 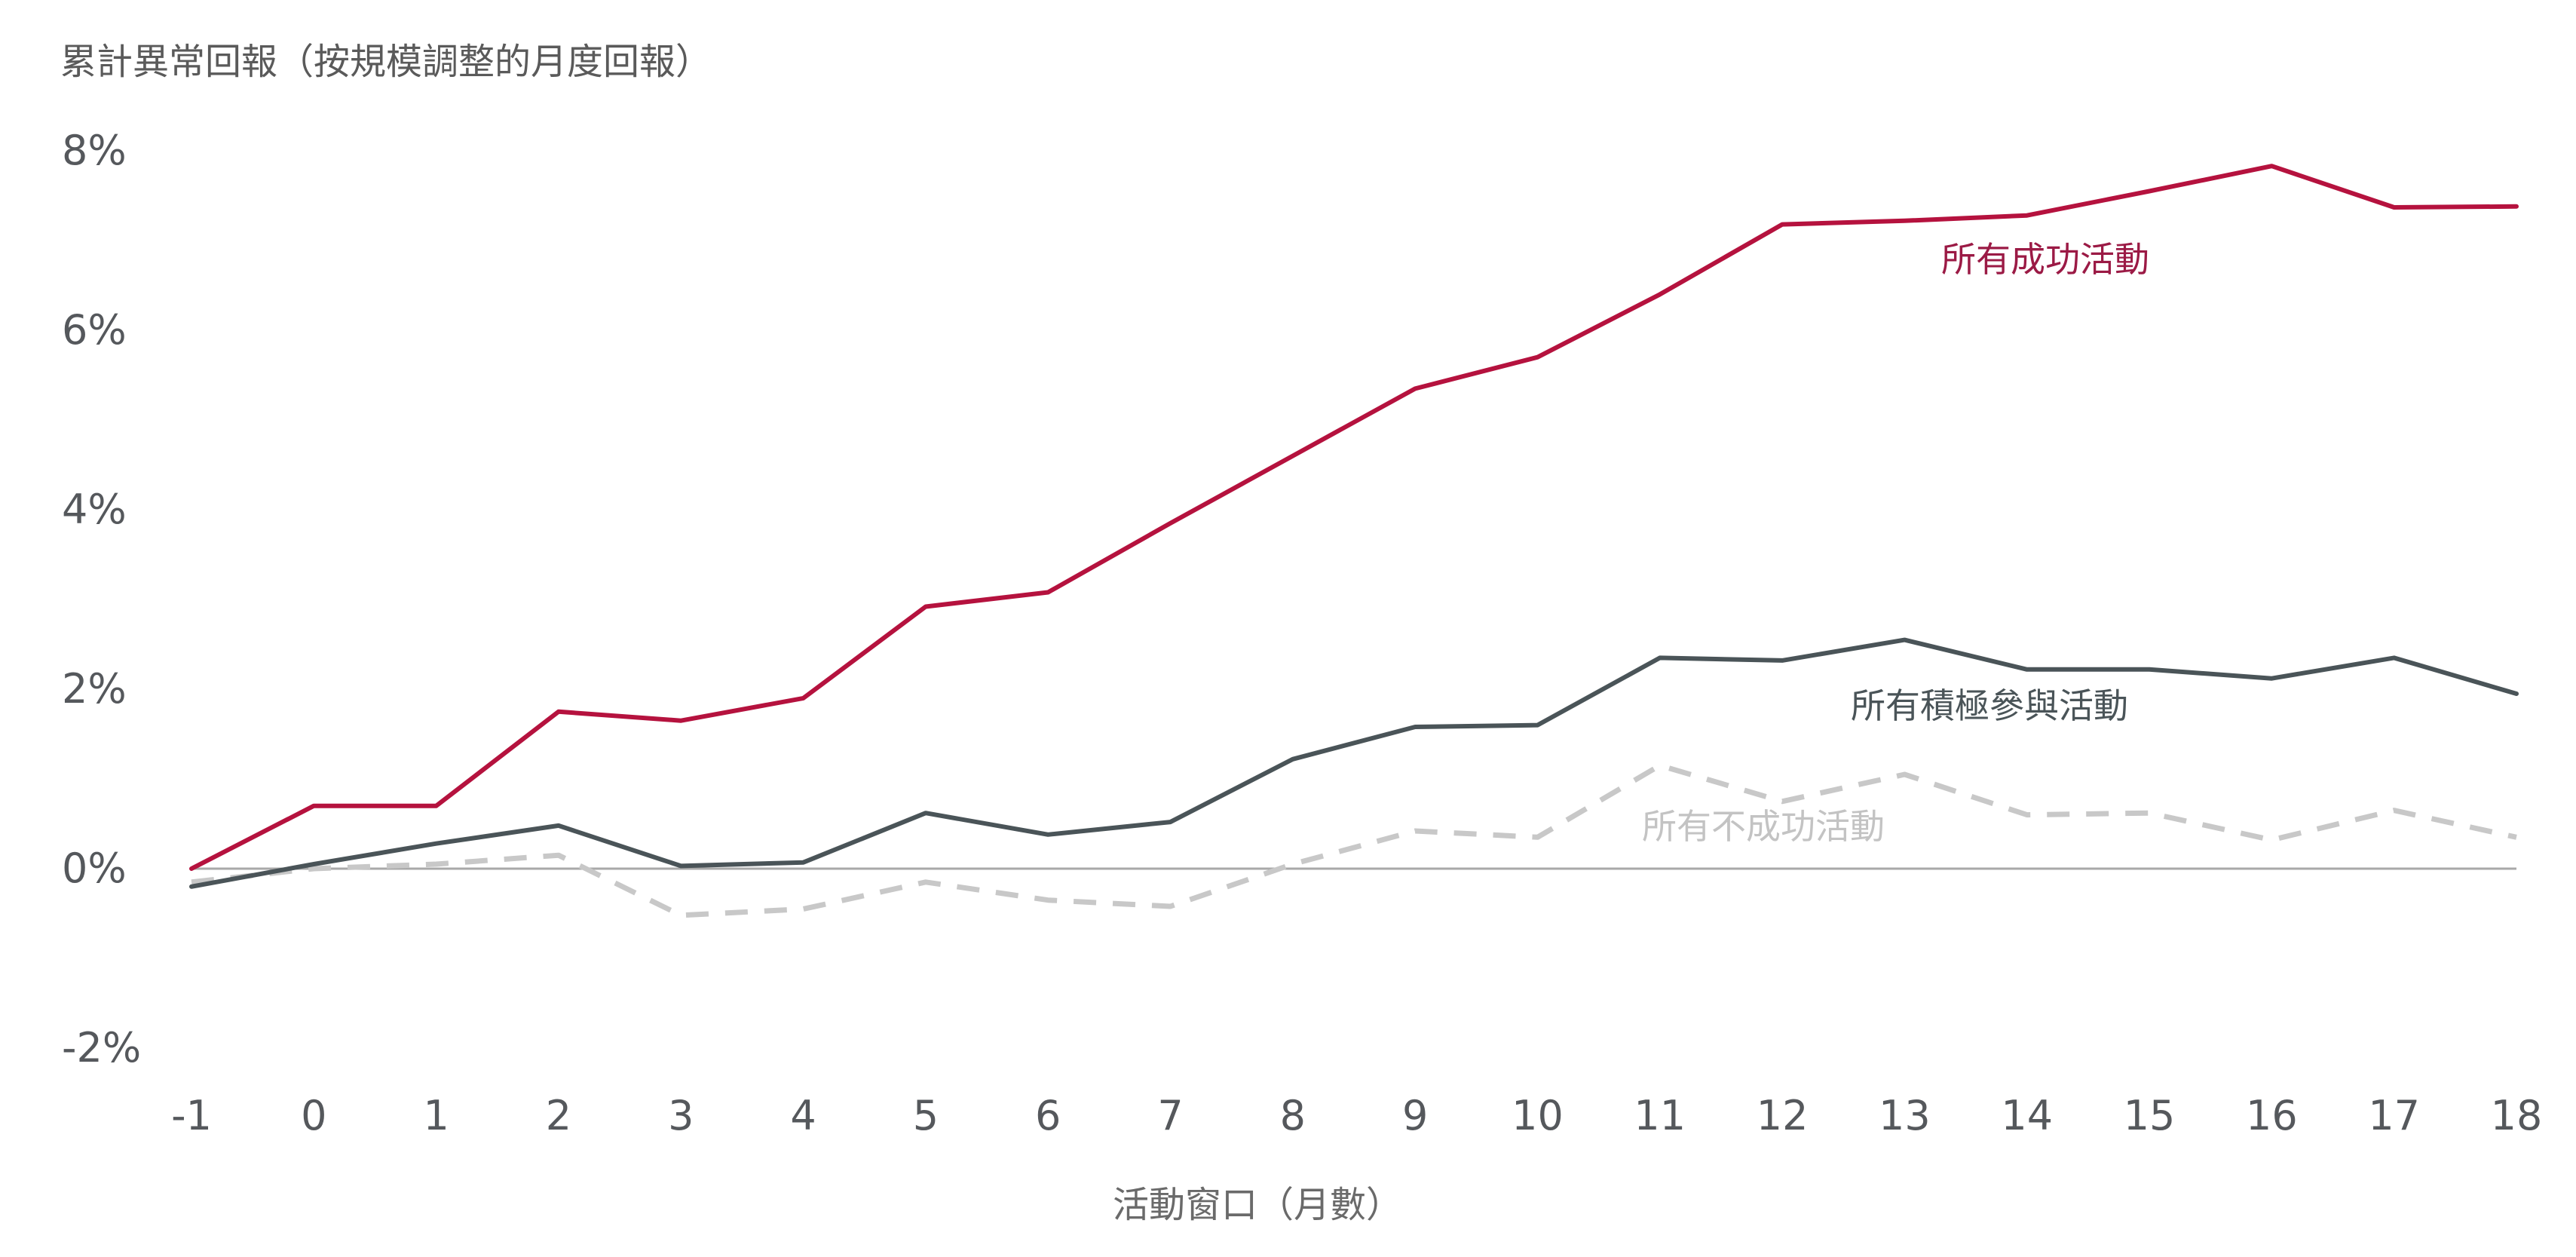 I want to click on x-tick-label: 5, so click(x=926, y=1115).